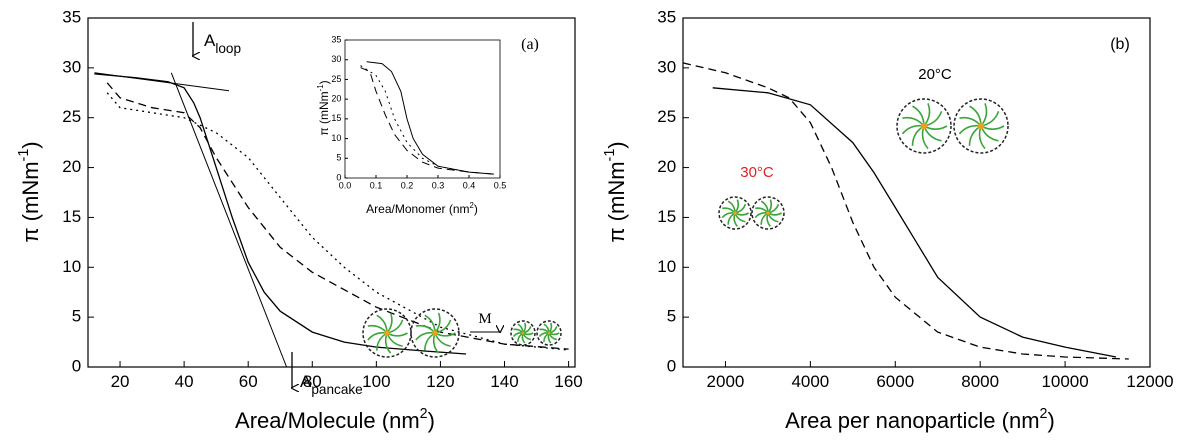  Describe the element at coordinates (757, 172) in the screenshot. I see `annotation-text: 30°C` at that location.